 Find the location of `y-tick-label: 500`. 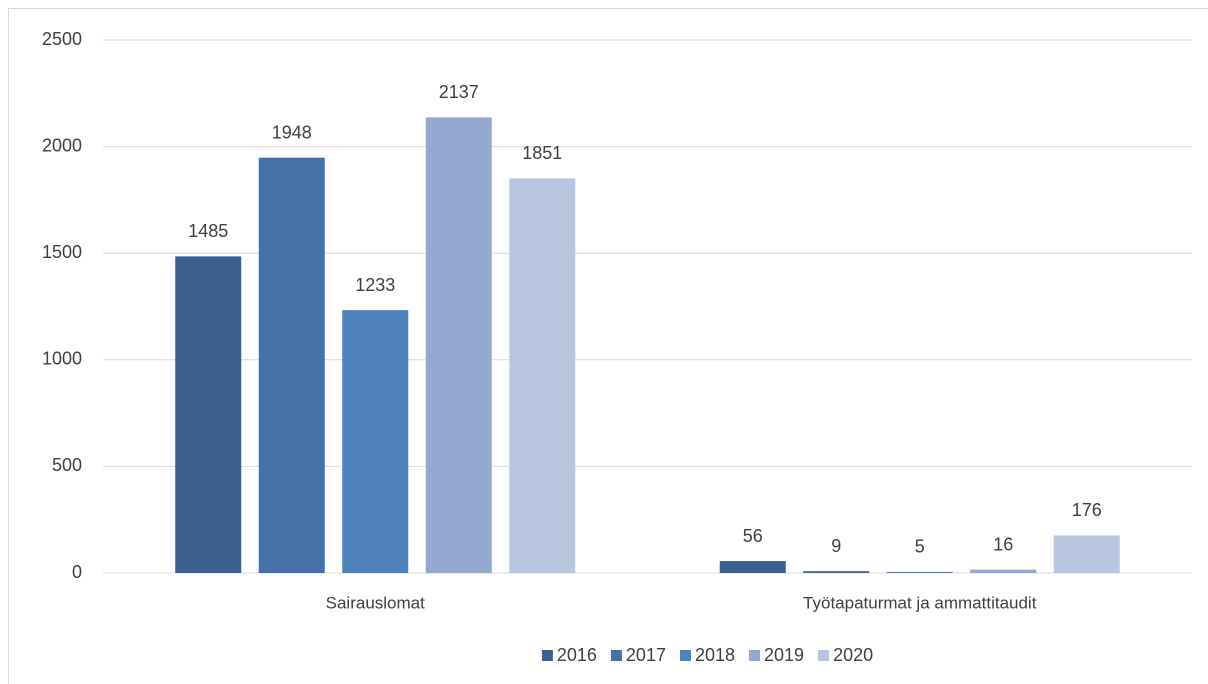

y-tick-label: 500 is located at coordinates (67, 465).